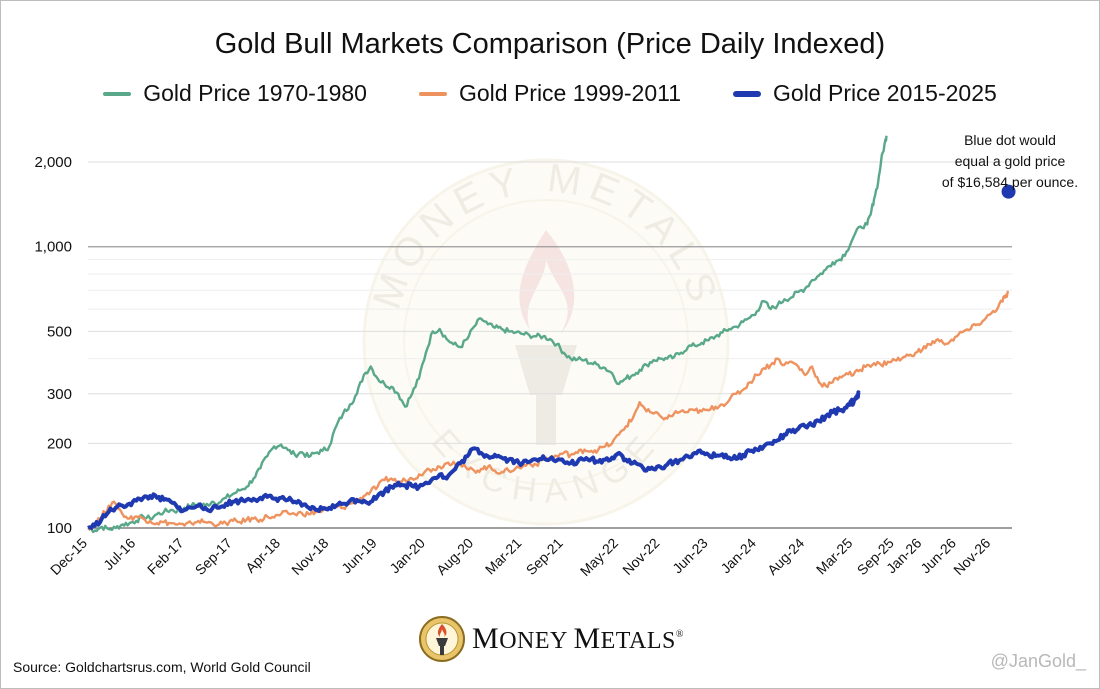 The width and height of the screenshot is (1100, 689). Describe the element at coordinates (68, 556) in the screenshot. I see `x-tick-label: Dec-15` at that location.